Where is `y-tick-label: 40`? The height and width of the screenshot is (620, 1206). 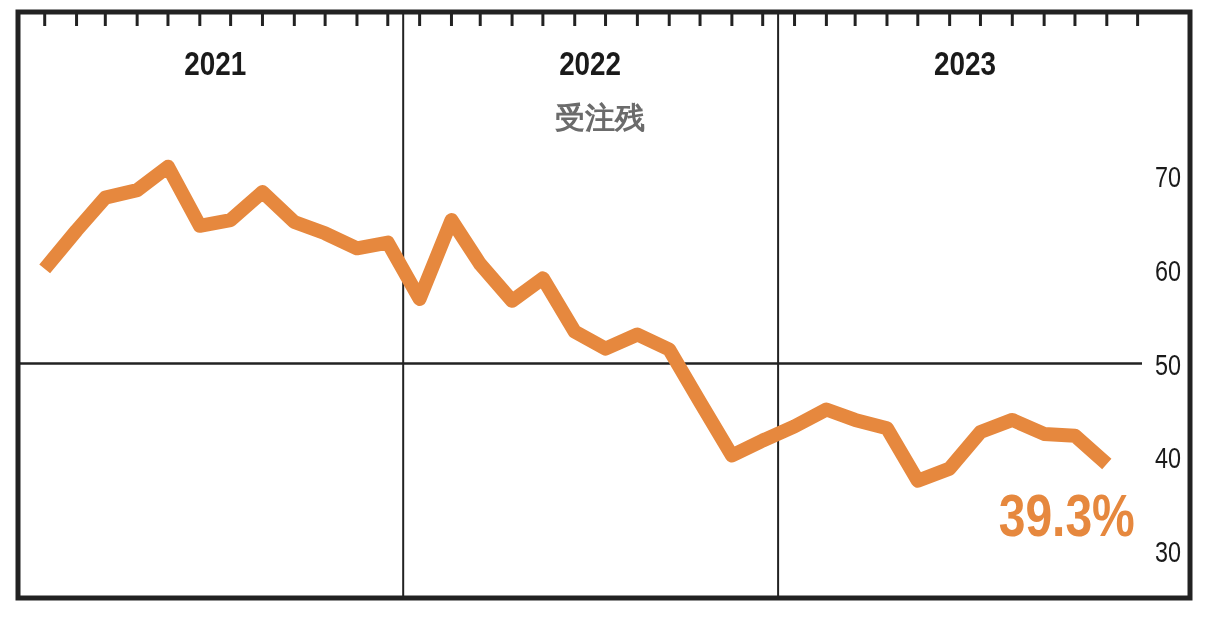 y-tick-label: 40 is located at coordinates (1168, 458).